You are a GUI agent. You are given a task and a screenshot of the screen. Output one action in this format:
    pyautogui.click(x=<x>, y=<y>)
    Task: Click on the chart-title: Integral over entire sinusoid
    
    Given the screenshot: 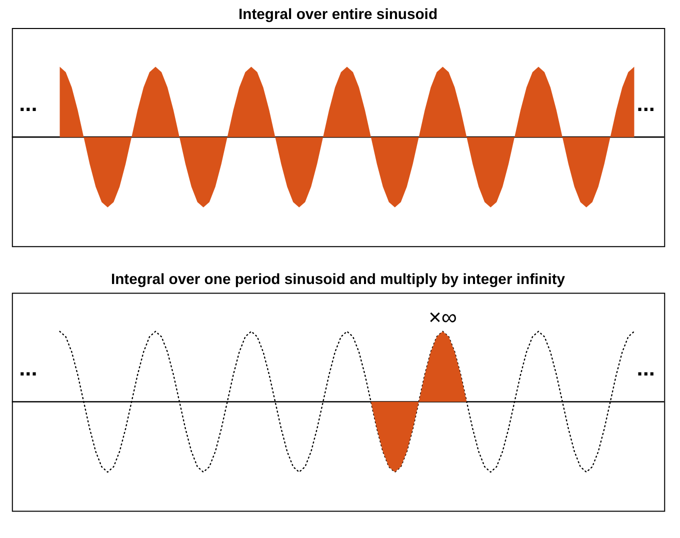 What is the action you would take?
    pyautogui.click(x=338, y=15)
    